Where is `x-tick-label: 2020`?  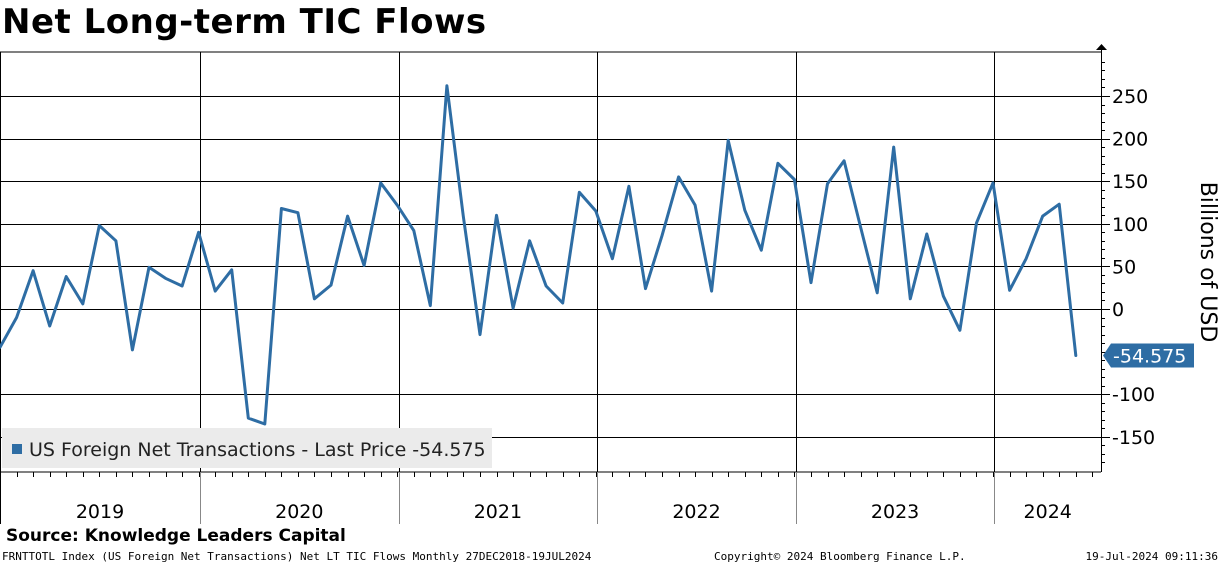 x-tick-label: 2020 is located at coordinates (299, 512).